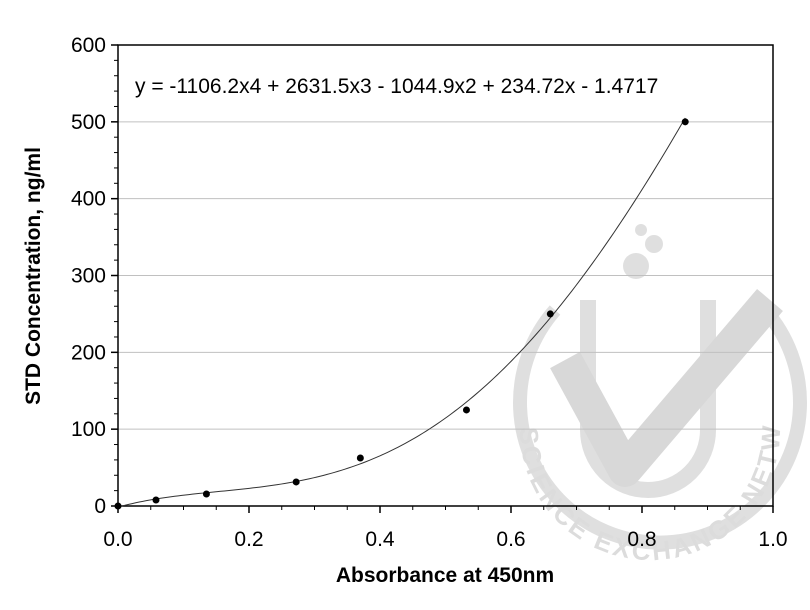 Image resolution: width=810 pixels, height=610 pixels. What do you see at coordinates (380, 539) in the screenshot?
I see `x-tick-label: 0.4` at bounding box center [380, 539].